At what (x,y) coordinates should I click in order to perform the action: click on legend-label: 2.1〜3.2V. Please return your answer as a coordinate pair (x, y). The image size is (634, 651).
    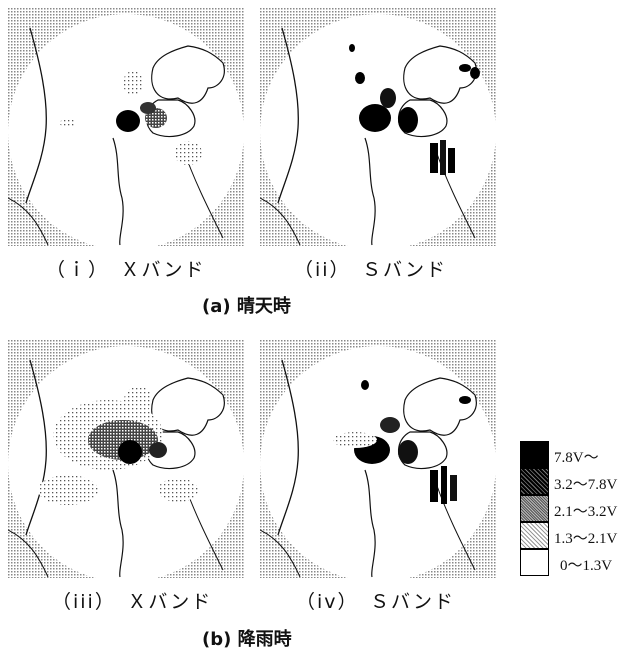
    Looking at the image, I should click on (586, 512).